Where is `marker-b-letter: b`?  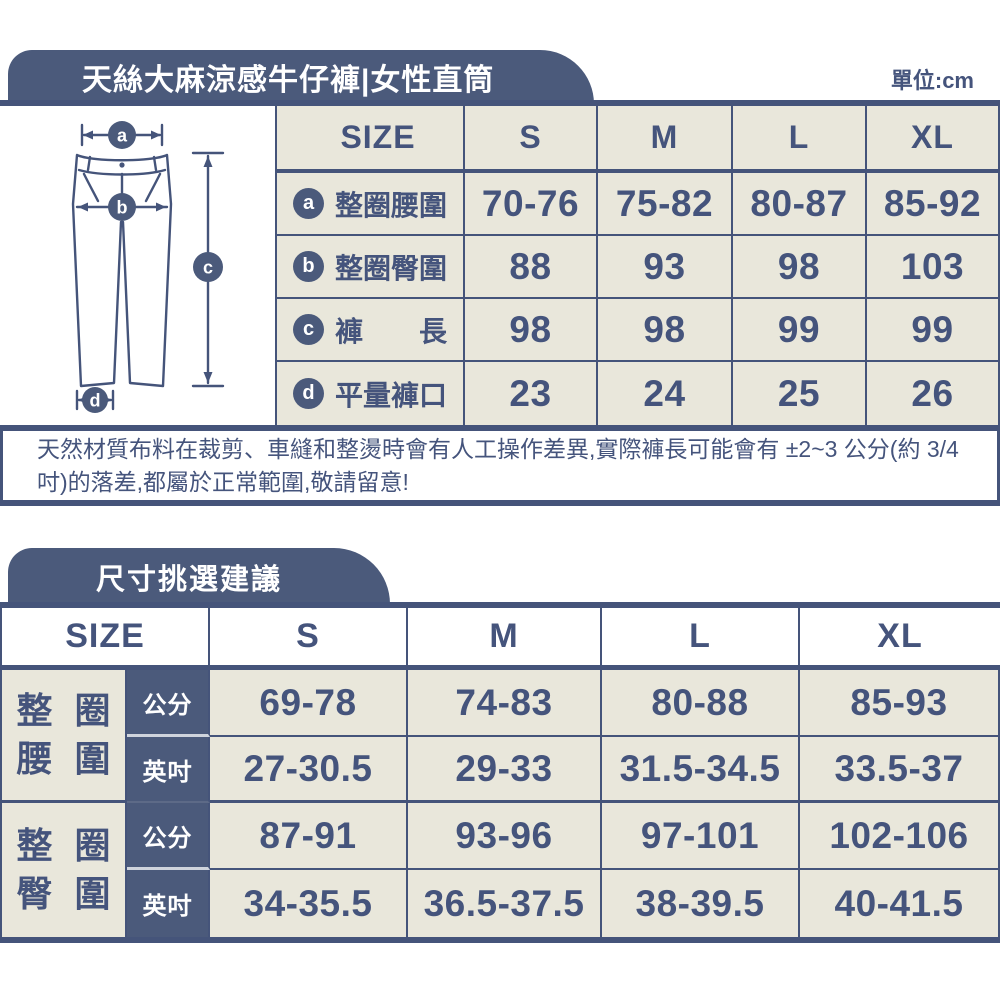 marker-b-letter: b is located at coordinates (122, 208).